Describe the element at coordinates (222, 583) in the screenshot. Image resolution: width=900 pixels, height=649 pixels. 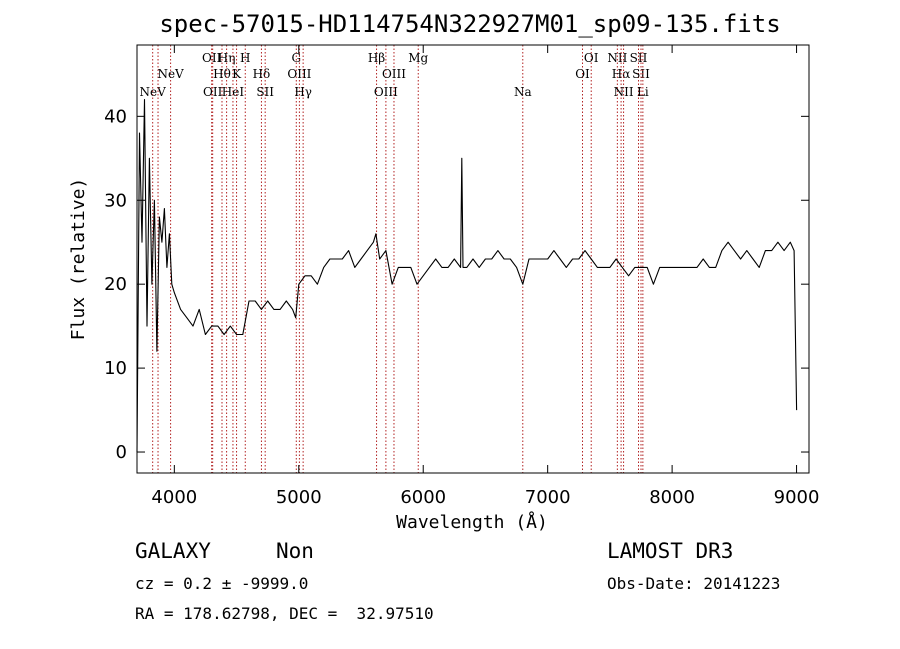
I see `redshift-readout: cz = 0.2 ± -9999.0` at that location.